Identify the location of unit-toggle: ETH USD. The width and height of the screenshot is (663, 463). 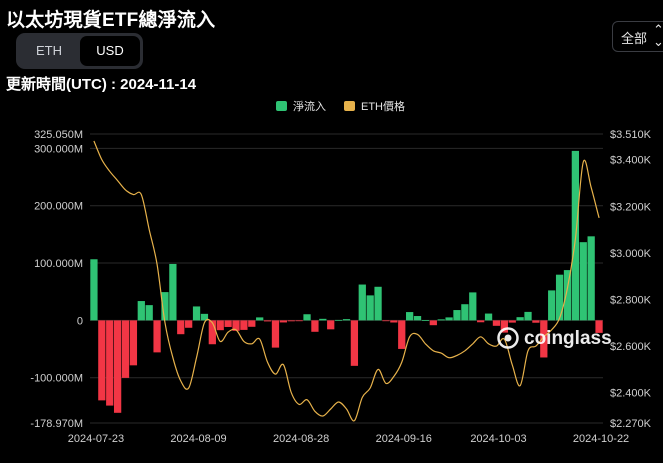
(79, 51).